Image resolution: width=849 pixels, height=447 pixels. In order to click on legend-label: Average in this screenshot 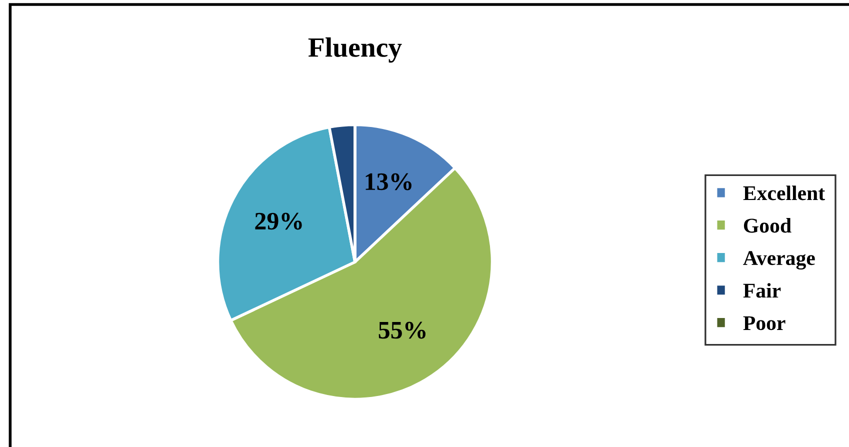, I will do `click(779, 260)`.